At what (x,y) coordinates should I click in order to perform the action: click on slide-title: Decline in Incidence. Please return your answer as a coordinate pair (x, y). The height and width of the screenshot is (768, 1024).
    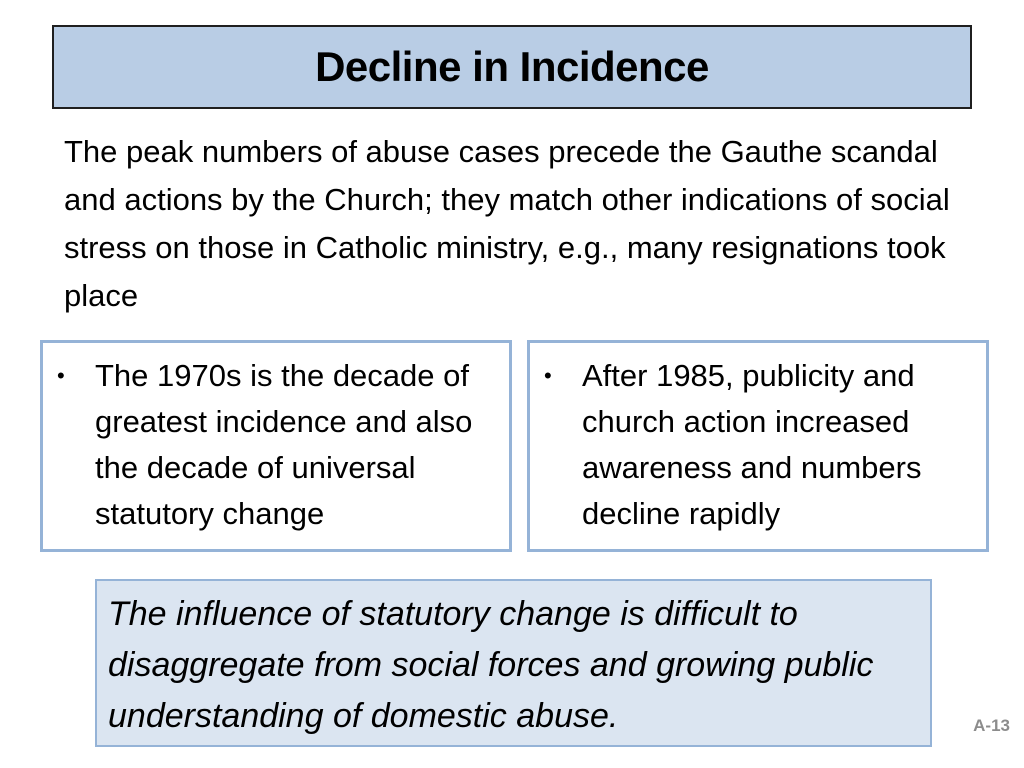
    Looking at the image, I should click on (512, 66).